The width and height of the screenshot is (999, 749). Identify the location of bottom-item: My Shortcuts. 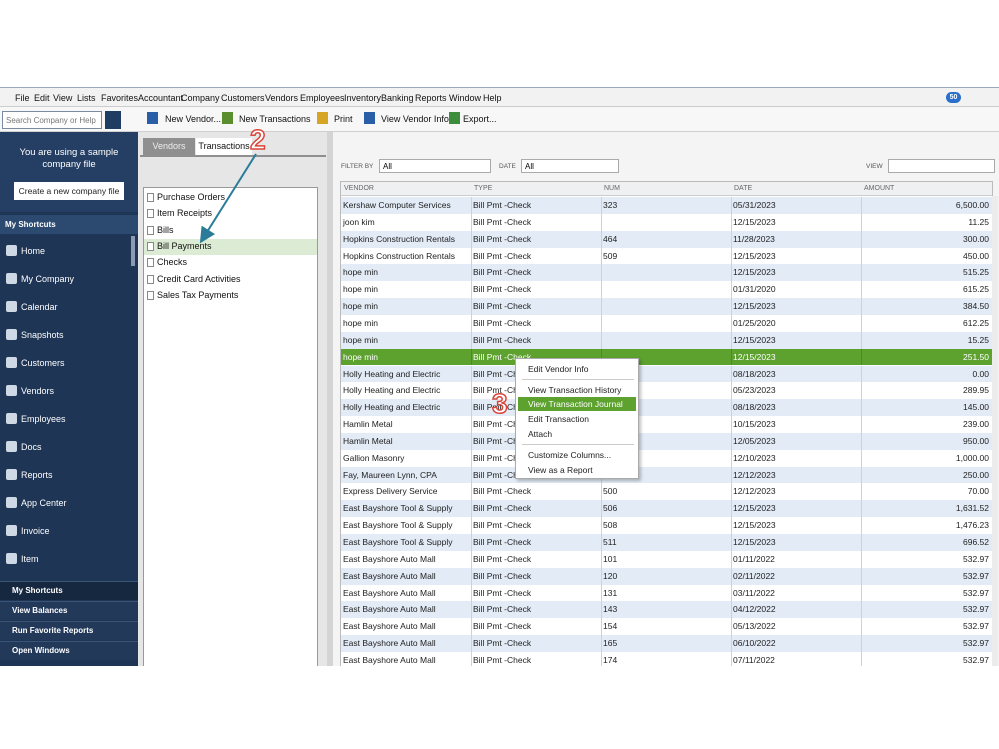
(37, 590).